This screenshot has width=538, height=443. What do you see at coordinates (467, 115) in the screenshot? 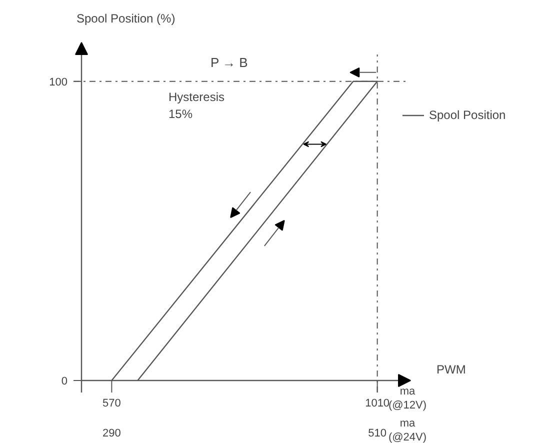
I see `legend-label: Spool Position` at bounding box center [467, 115].